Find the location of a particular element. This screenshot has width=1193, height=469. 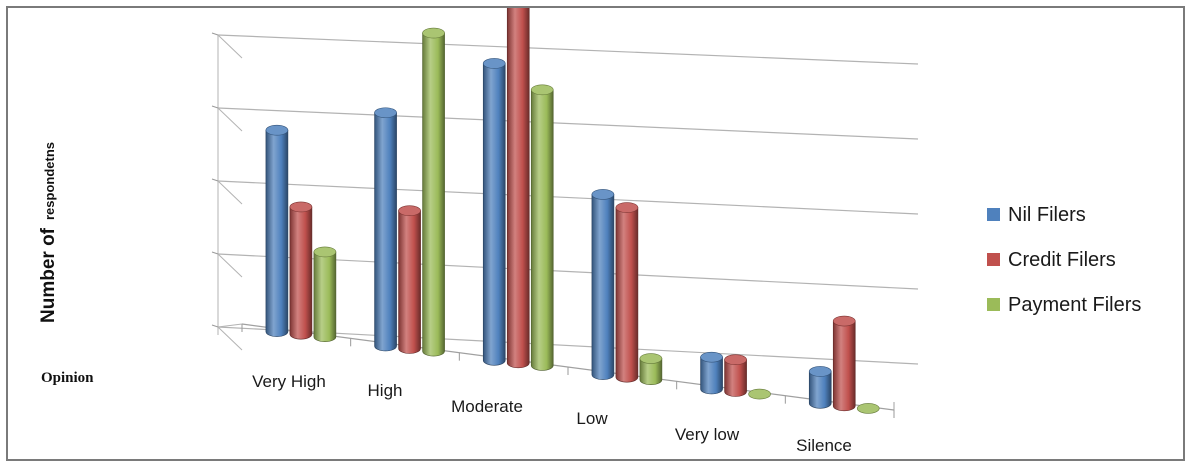

legend-label-payment-filers: Payment Filers is located at coordinates (1074, 305).